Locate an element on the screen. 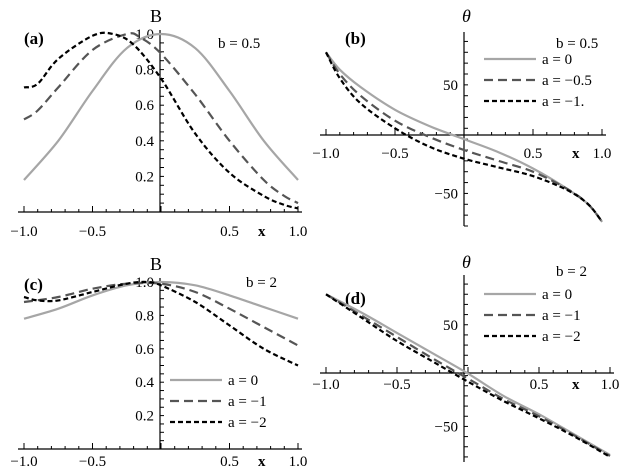  panel-c-ylabel: B is located at coordinates (156, 264).